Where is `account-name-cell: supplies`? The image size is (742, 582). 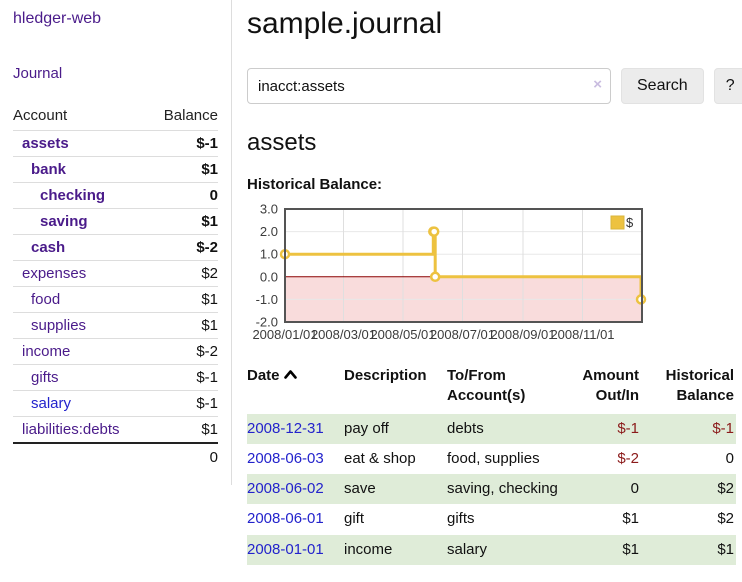 account-name-cell: supplies is located at coordinates (81, 326).